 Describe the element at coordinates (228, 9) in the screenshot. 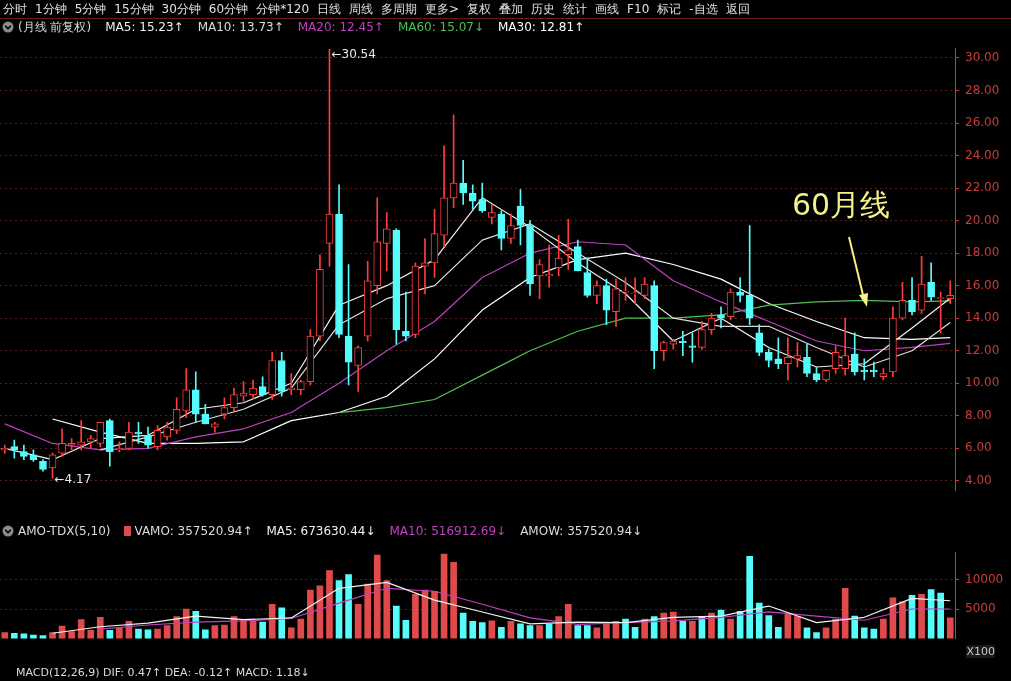

I see `text: 60分钟` at that location.